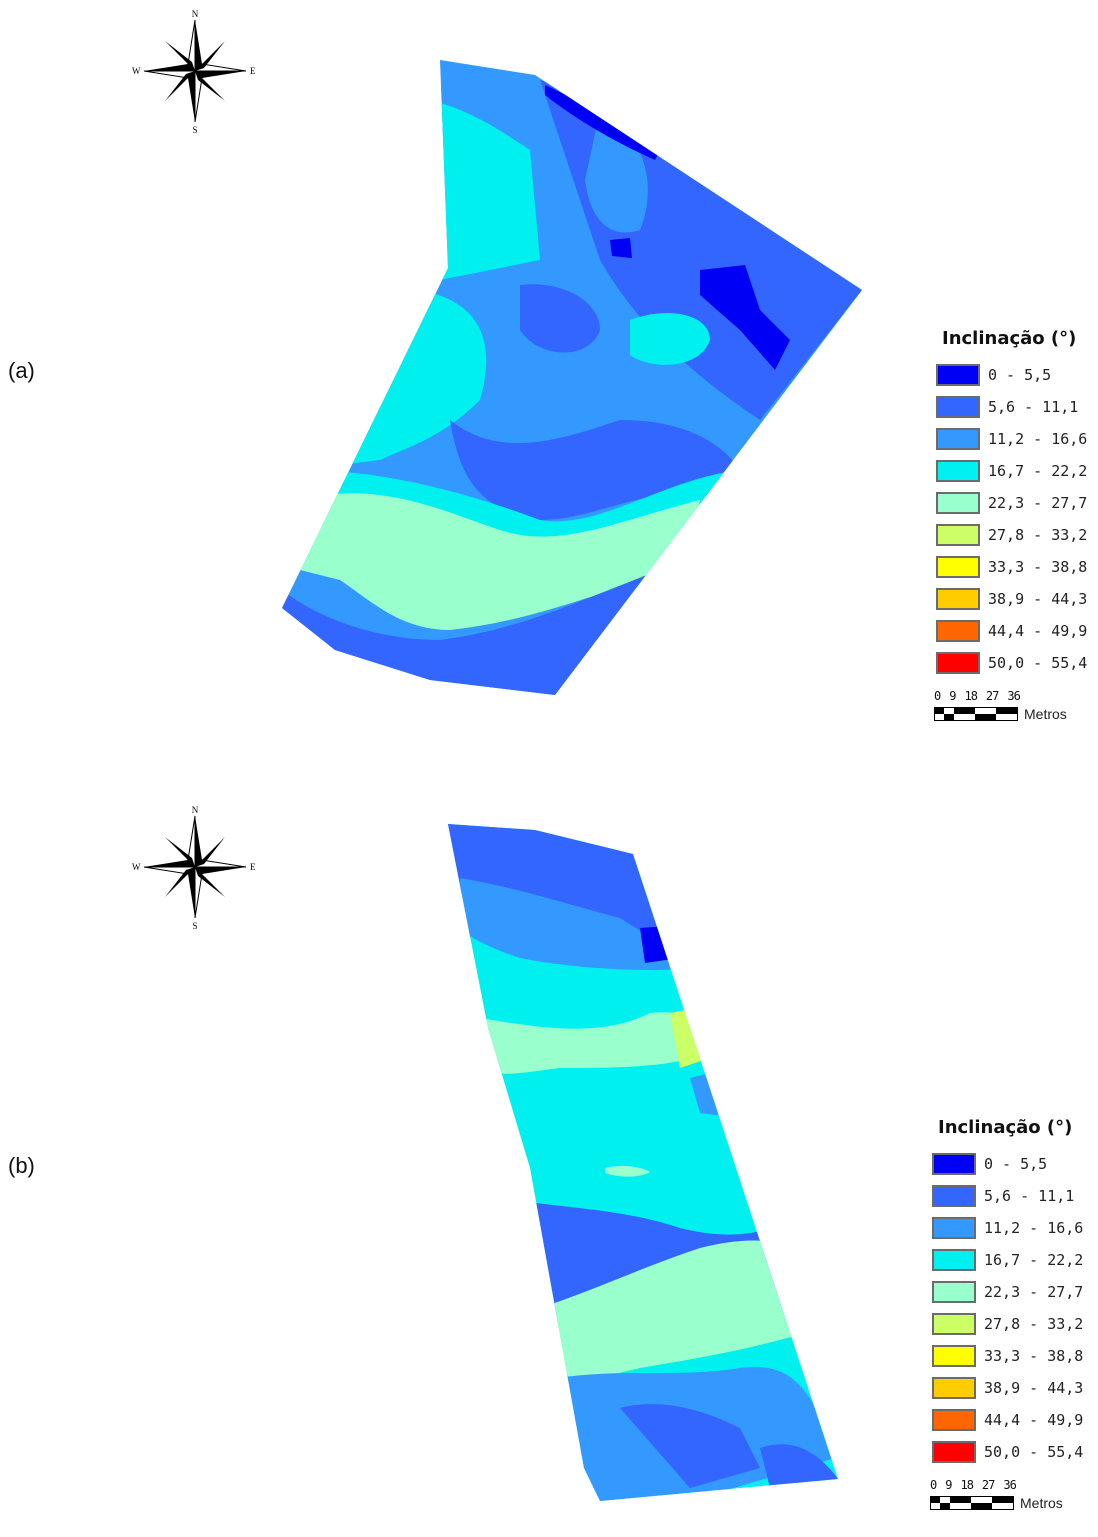 The image size is (1098, 1537). I want to click on panel-label: (a), so click(21, 370).